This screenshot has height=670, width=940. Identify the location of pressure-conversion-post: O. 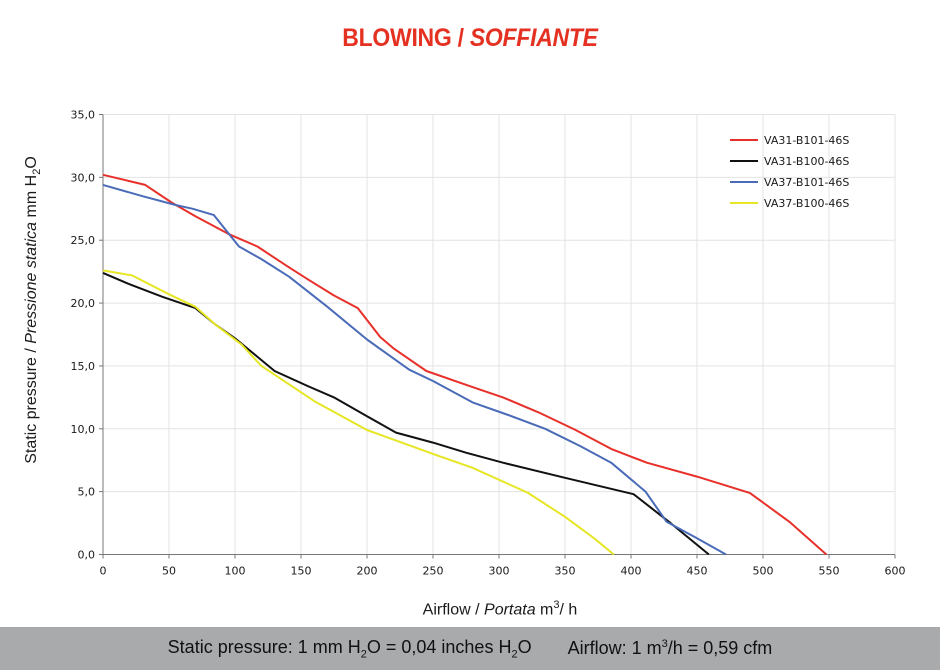
(524, 646).